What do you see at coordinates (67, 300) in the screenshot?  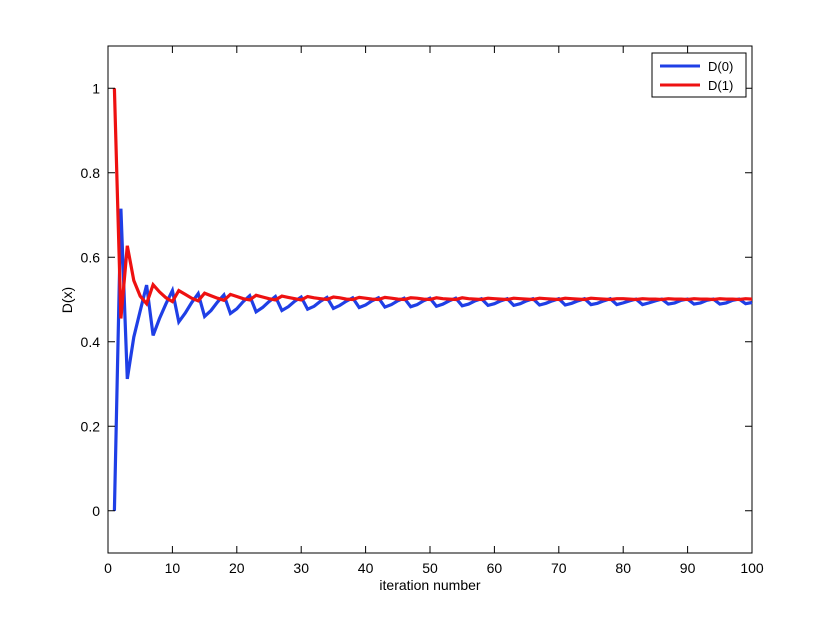 I see `y-axis-label: D(x)` at bounding box center [67, 300].